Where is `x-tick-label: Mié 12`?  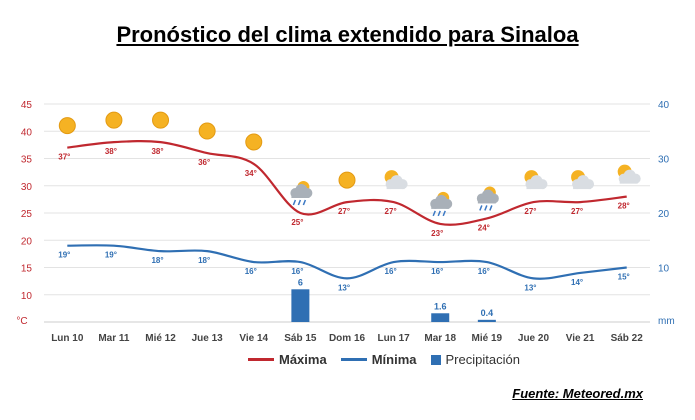 x-tick-label: Mié 12 is located at coordinates (160, 338).